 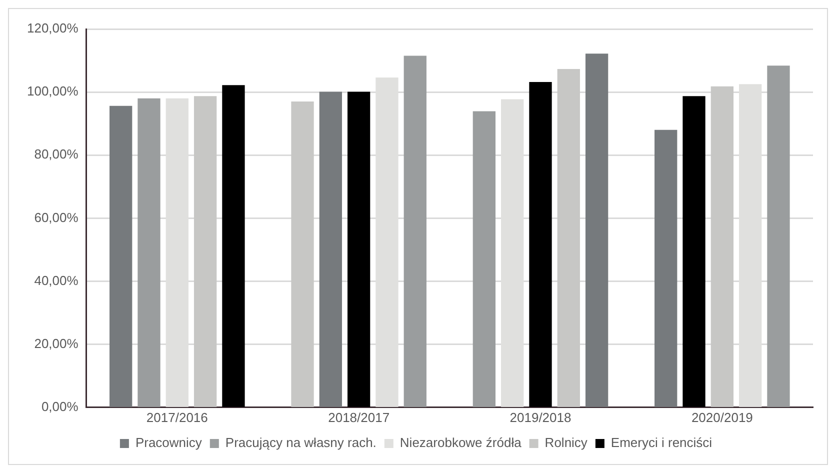 What do you see at coordinates (60, 406) in the screenshot?
I see `y-tick-label: 0,00%` at bounding box center [60, 406].